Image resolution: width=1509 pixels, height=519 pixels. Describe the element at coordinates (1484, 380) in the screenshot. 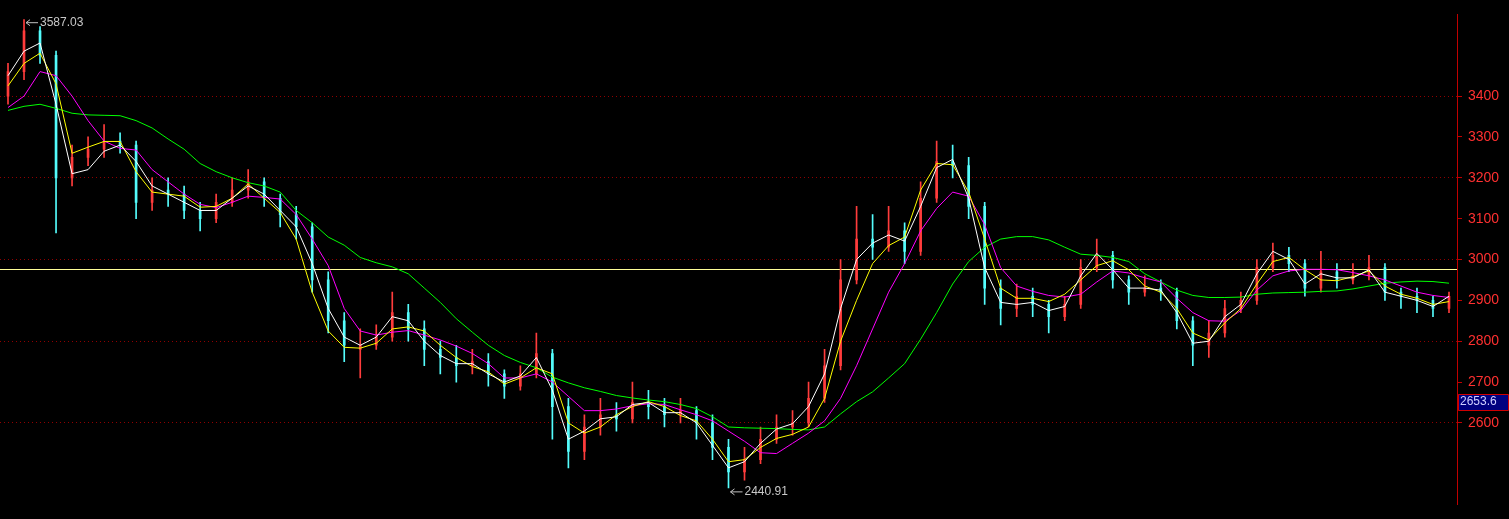

I see `y-tick-label: 2700` at that location.